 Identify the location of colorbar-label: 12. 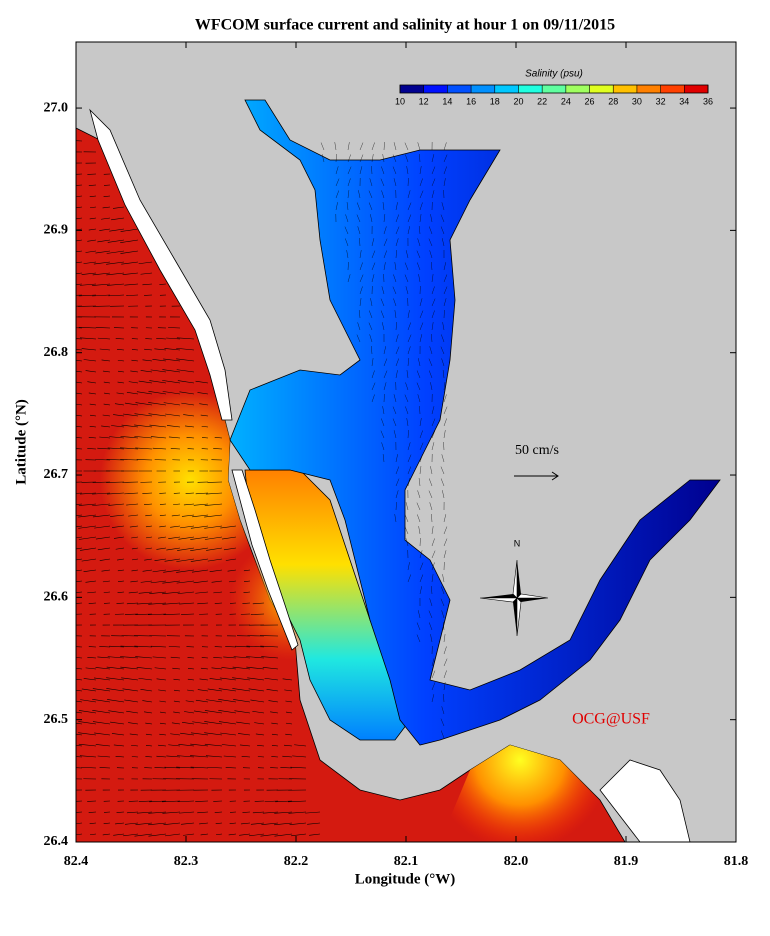
(424, 101).